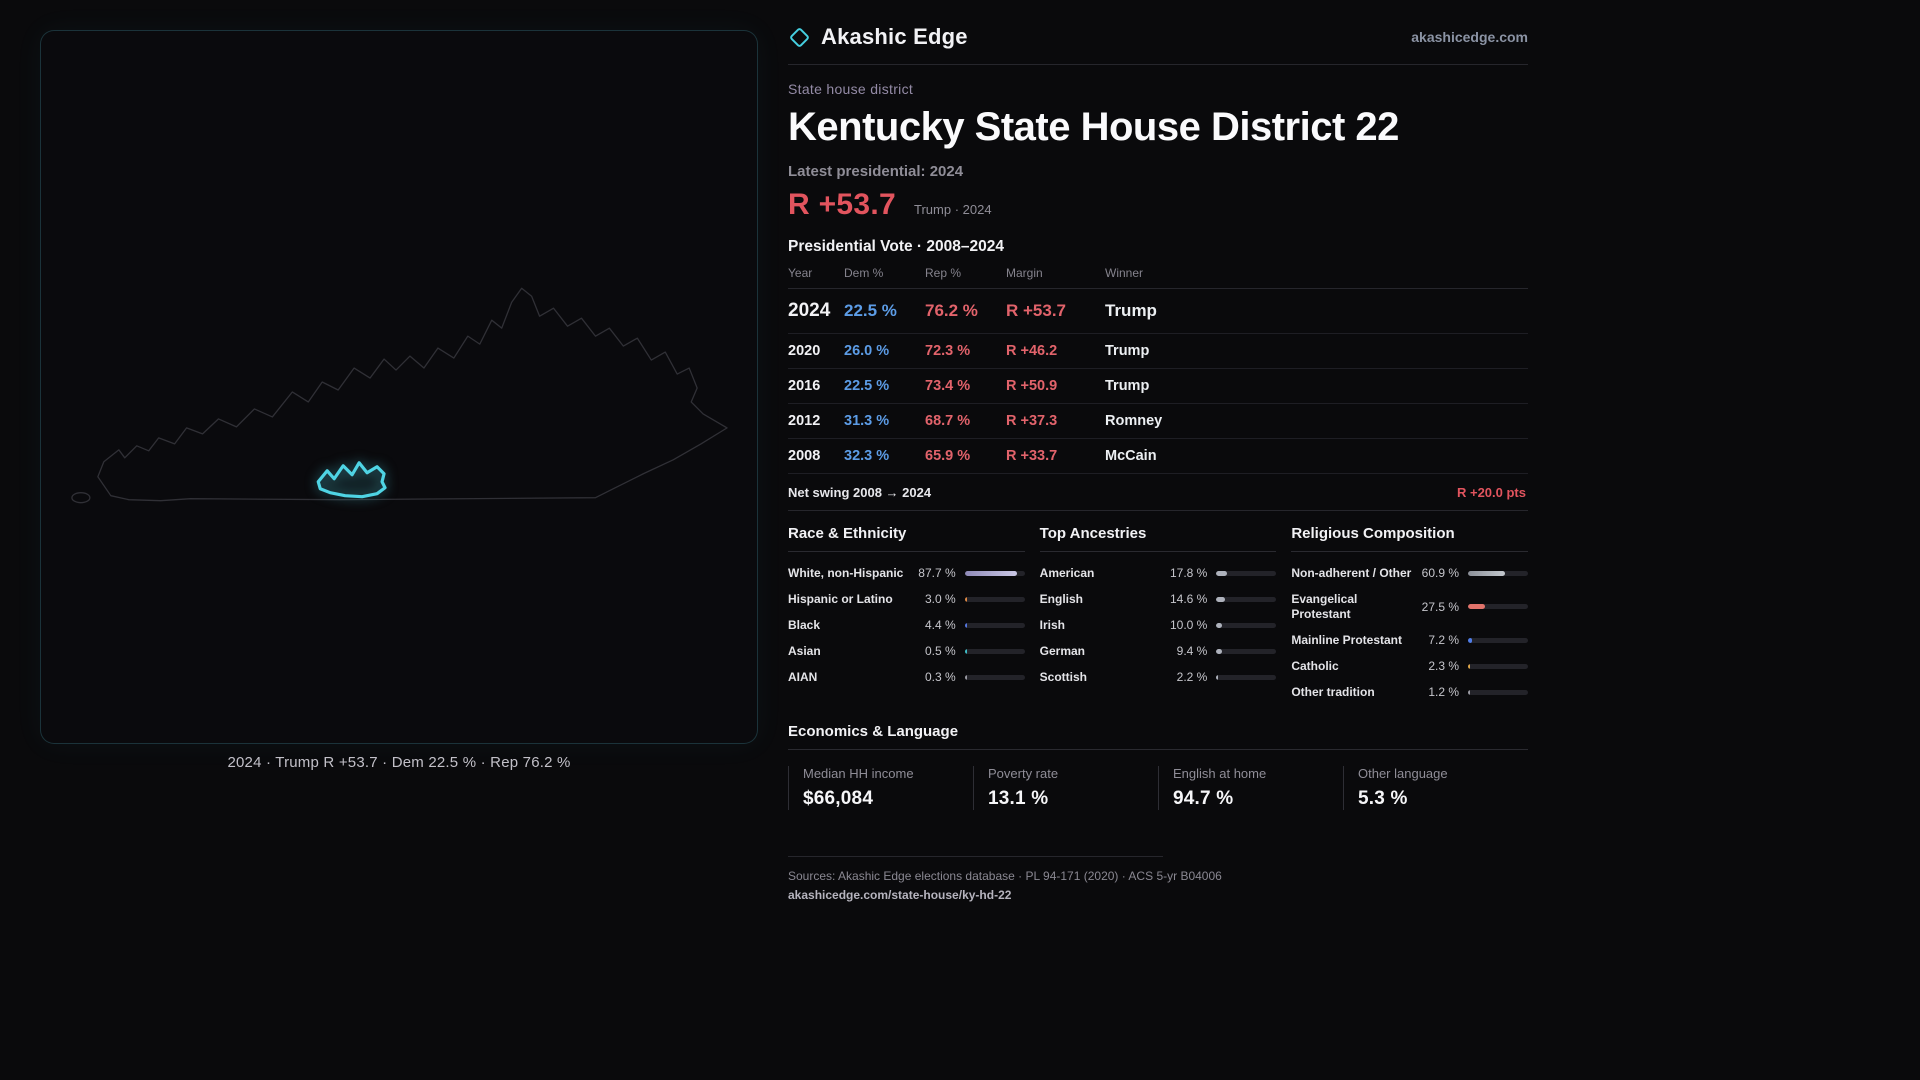  I want to click on ancestries-title: Top Ancestries, so click(1158, 538).